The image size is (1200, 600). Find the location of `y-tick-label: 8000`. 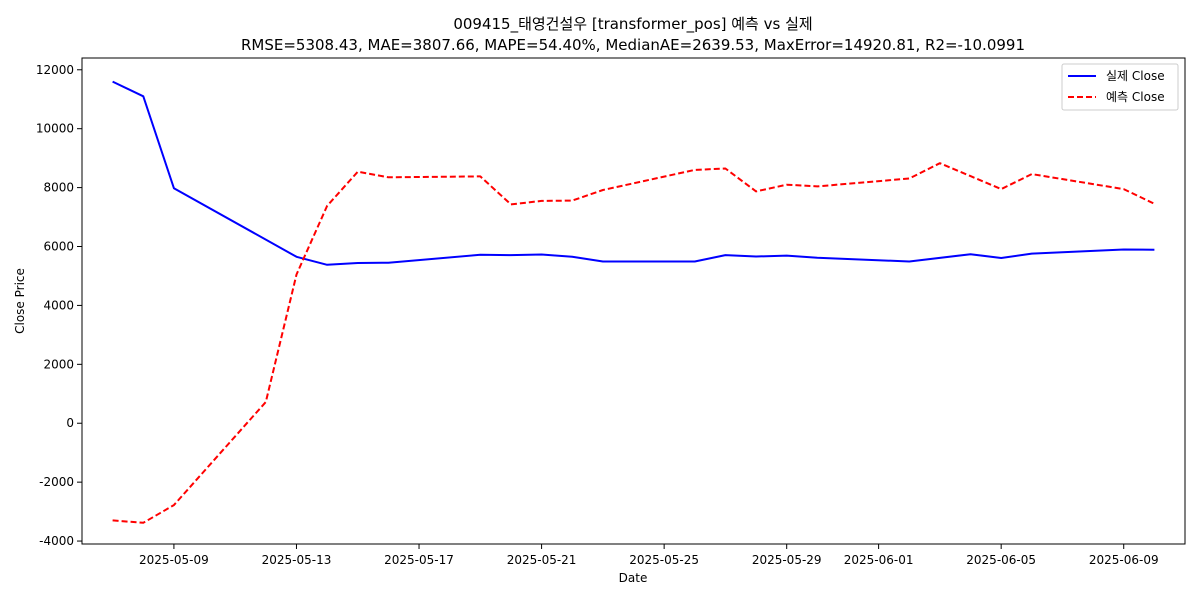

y-tick-label: 8000 is located at coordinates (58, 188).